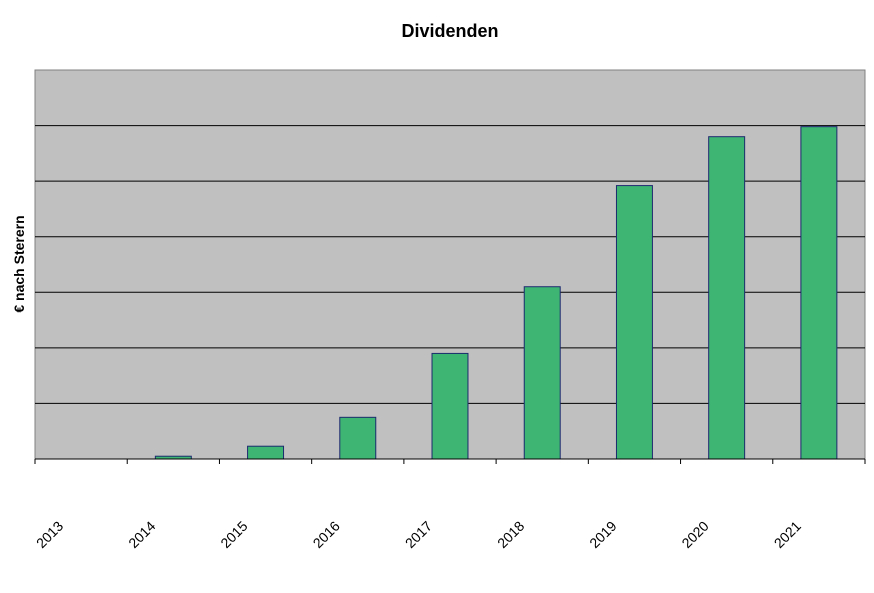 This screenshot has width=874, height=593. What do you see at coordinates (418, 534) in the screenshot?
I see `x-tick-label: 2017` at bounding box center [418, 534].